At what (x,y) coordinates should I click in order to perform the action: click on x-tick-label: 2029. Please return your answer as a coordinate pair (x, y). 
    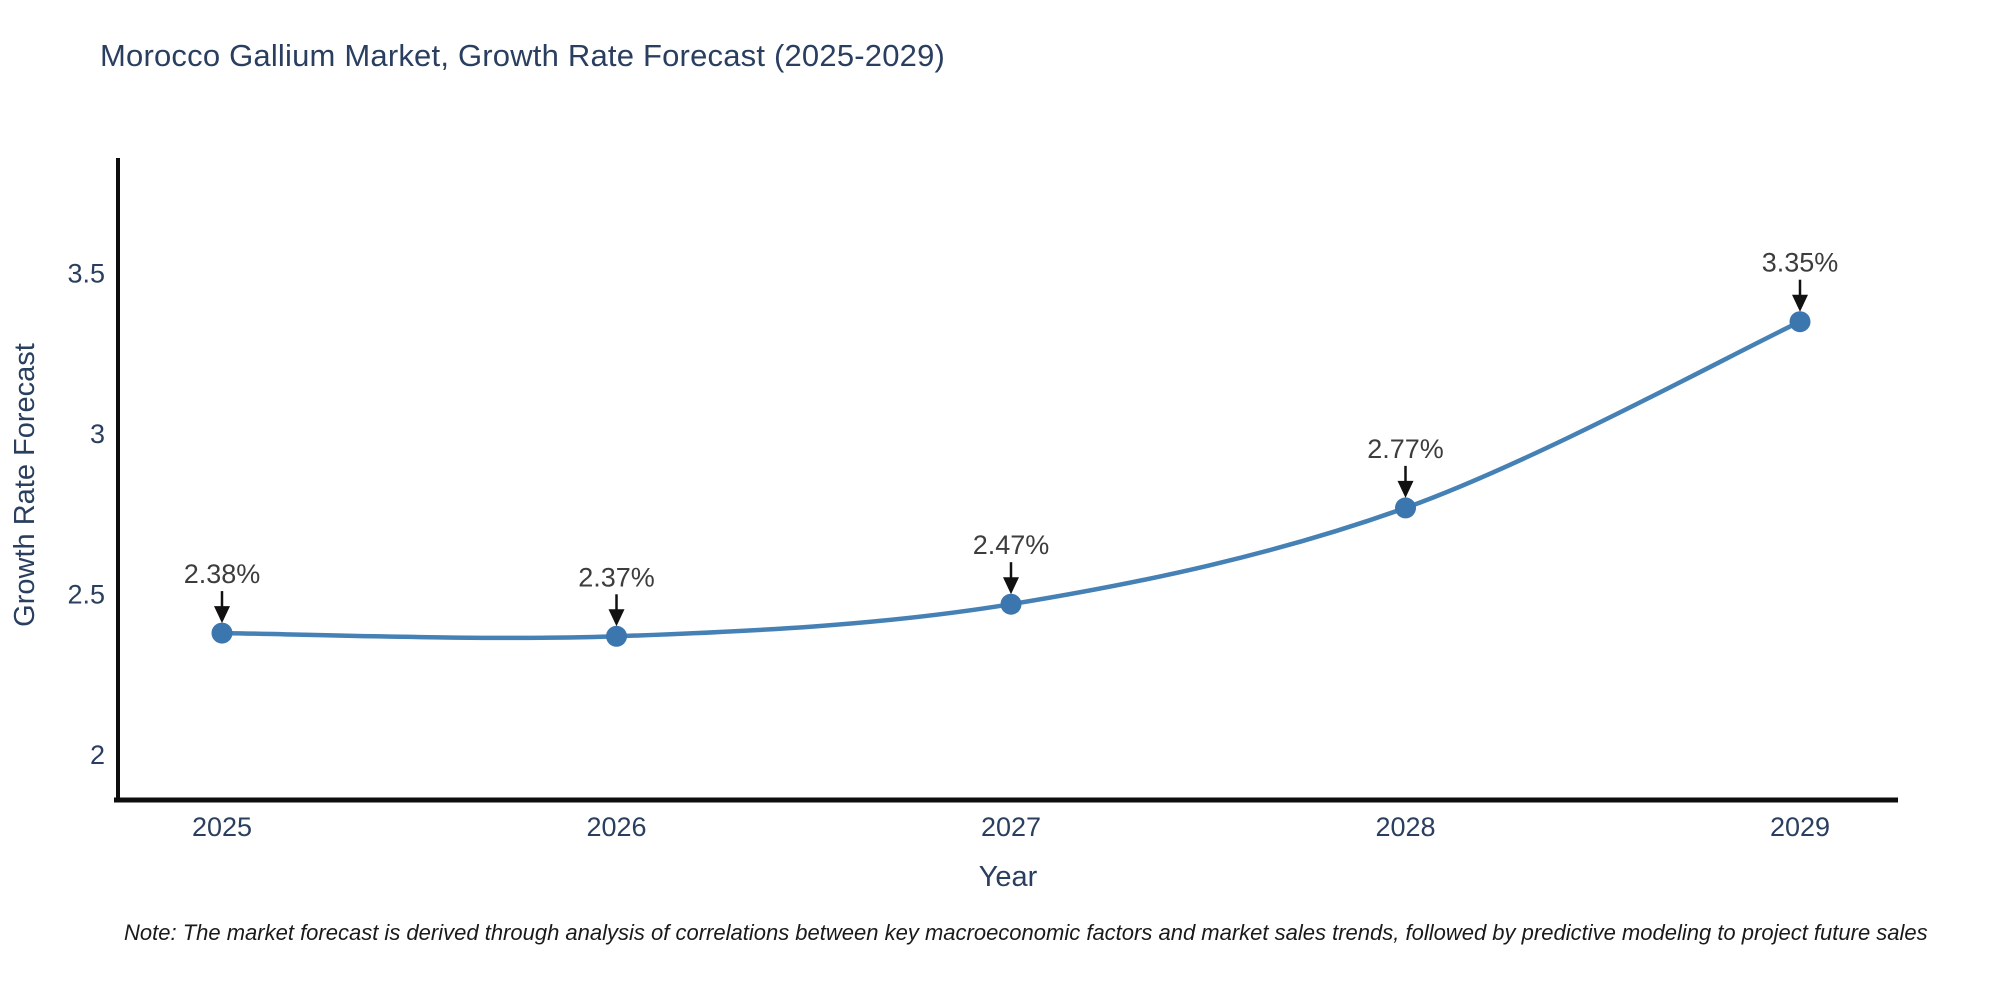
    Looking at the image, I should click on (1800, 827).